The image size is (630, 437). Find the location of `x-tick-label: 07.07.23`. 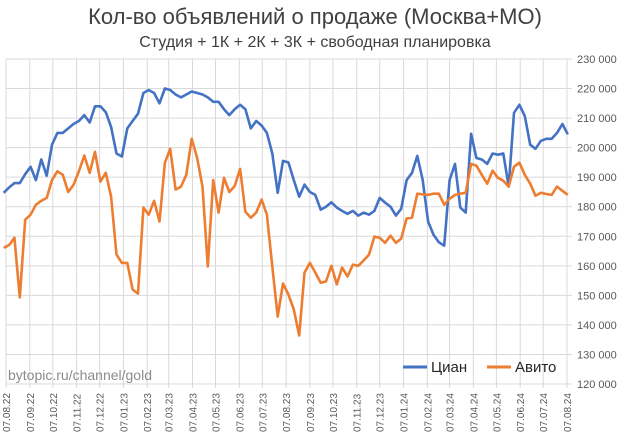

x-tick-label: 07.07.23 is located at coordinates (263, 412).